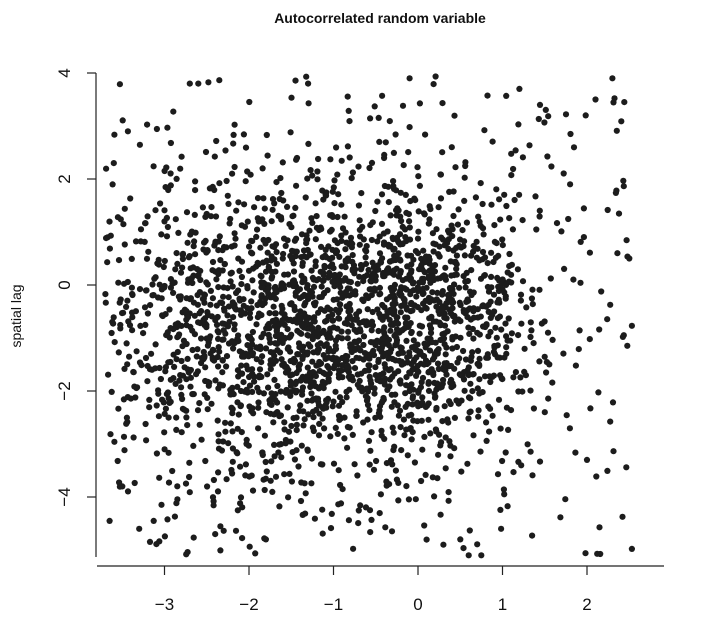 The image size is (714, 627). I want to click on y-axis-label: spatial lag, so click(16, 315).